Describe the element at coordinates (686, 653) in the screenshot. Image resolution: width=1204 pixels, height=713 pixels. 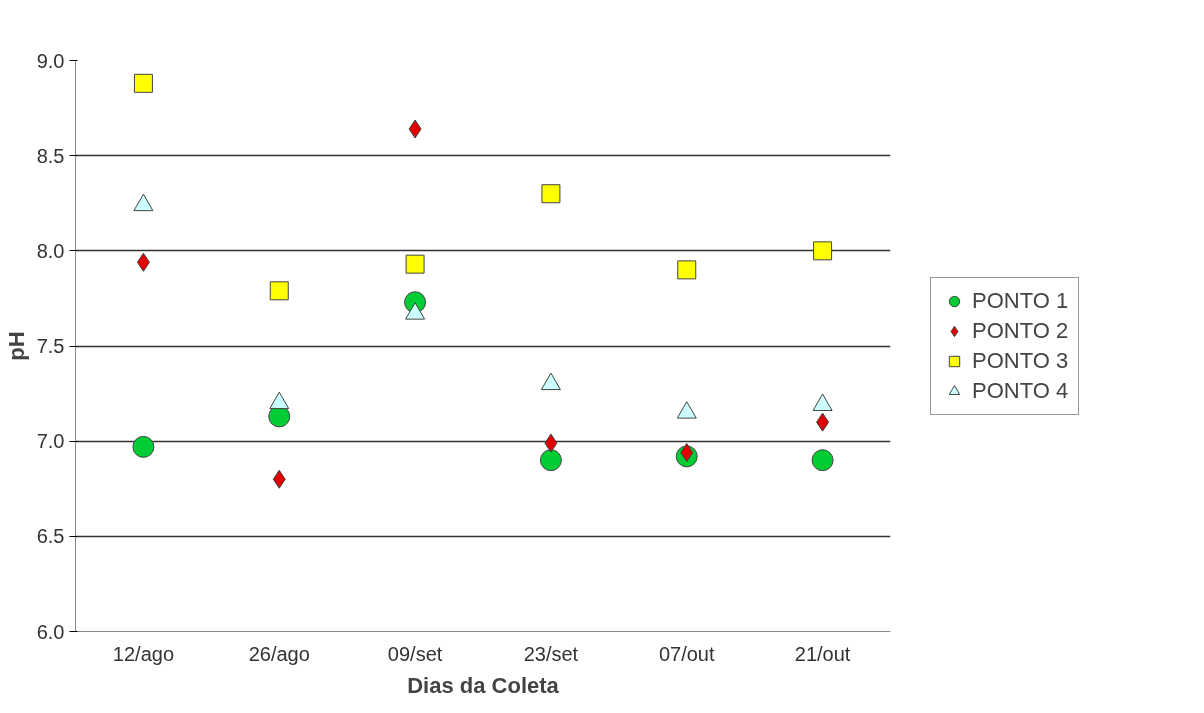
I see `x-tick-label: 07/out` at that location.